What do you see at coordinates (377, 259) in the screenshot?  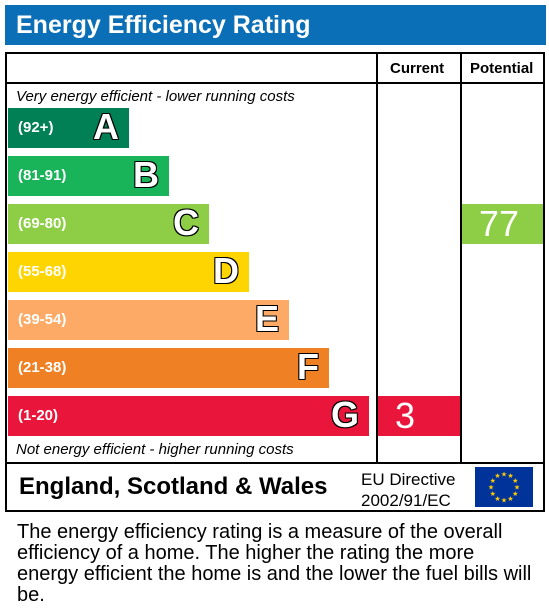 I see `divider-current` at bounding box center [377, 259].